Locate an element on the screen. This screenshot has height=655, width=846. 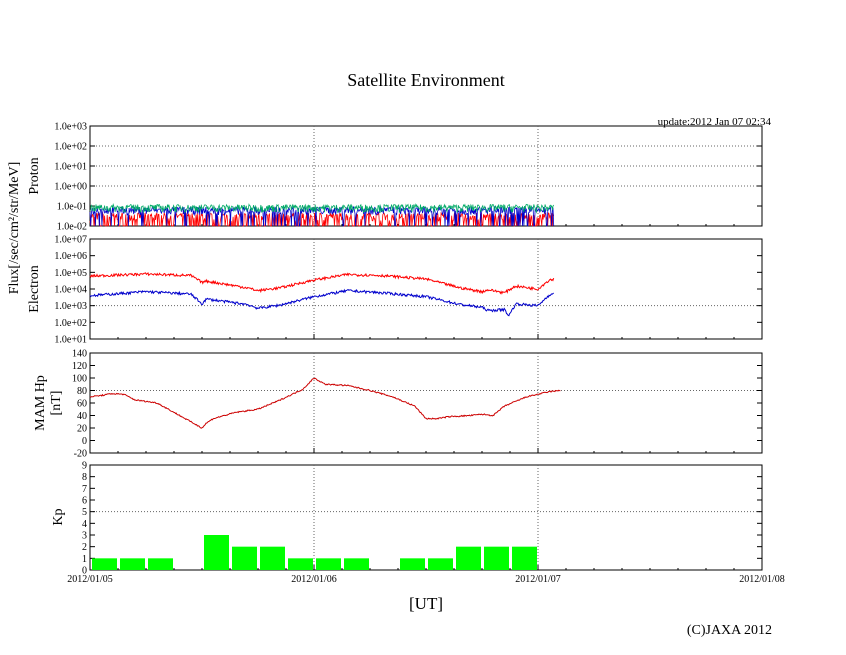
y-tick-label: 2 is located at coordinates (84, 547).